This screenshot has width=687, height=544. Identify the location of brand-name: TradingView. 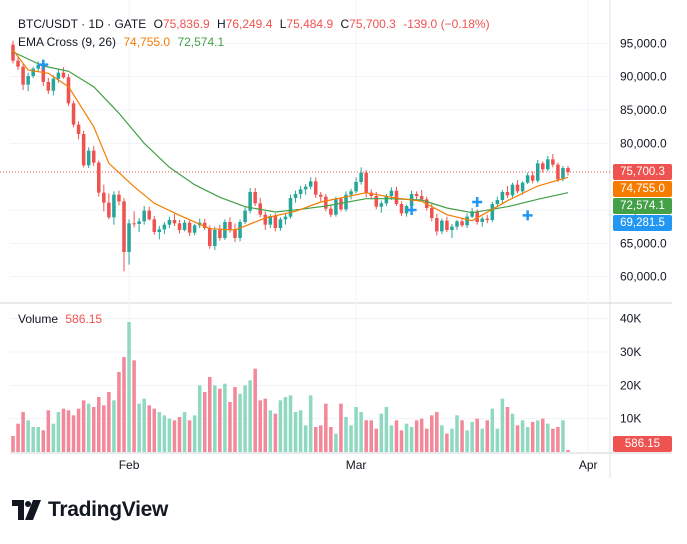
(108, 509).